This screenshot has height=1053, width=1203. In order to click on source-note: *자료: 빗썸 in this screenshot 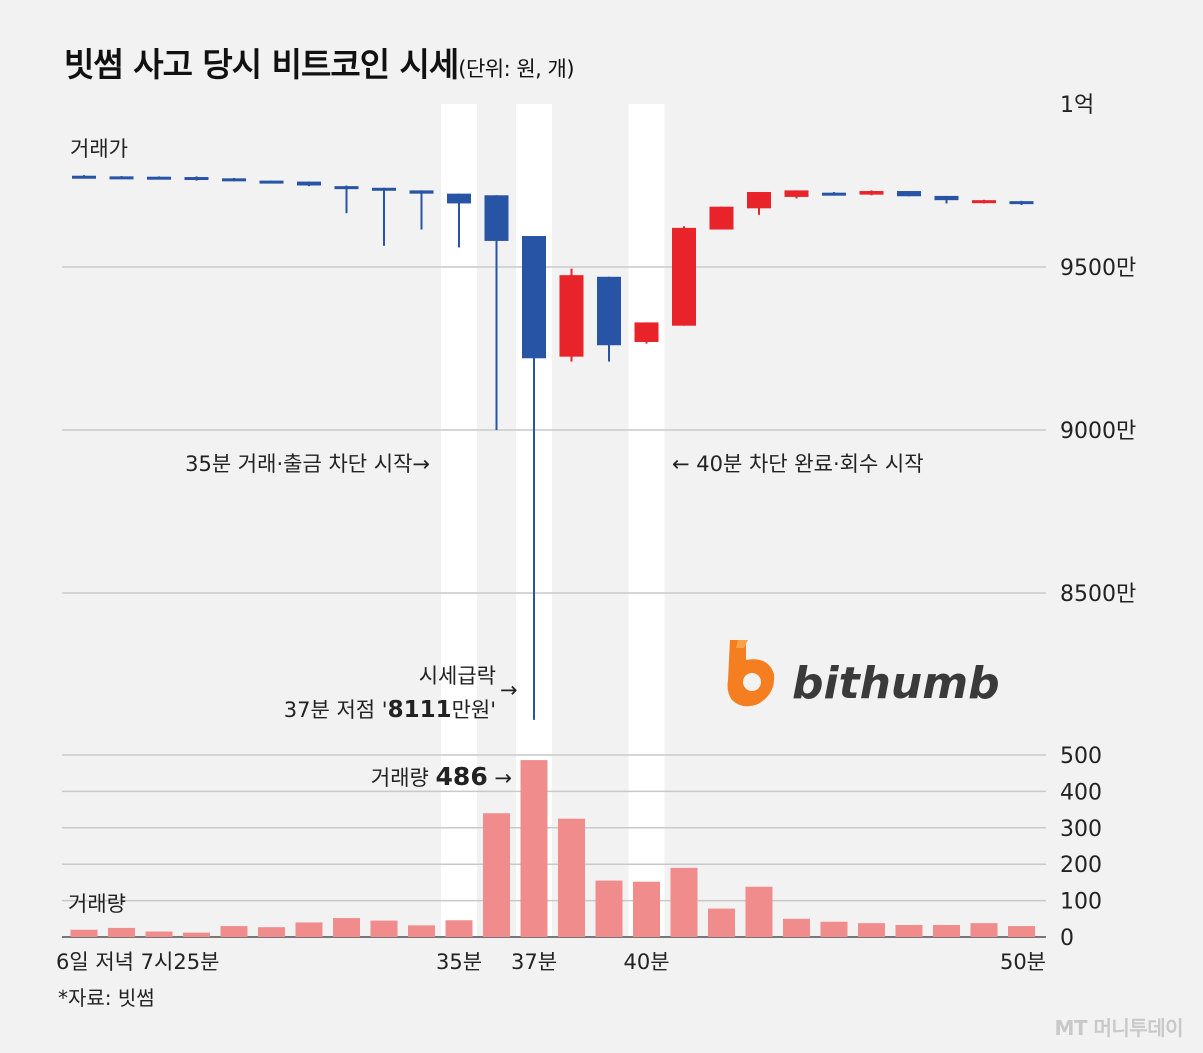, I will do `click(106, 998)`.